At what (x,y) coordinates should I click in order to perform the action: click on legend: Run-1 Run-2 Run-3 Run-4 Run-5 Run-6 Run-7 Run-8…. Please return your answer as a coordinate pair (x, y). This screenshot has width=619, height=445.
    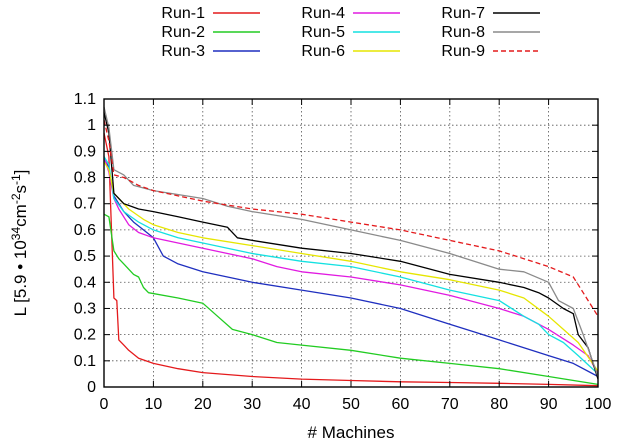
    Looking at the image, I should click on (350, 32).